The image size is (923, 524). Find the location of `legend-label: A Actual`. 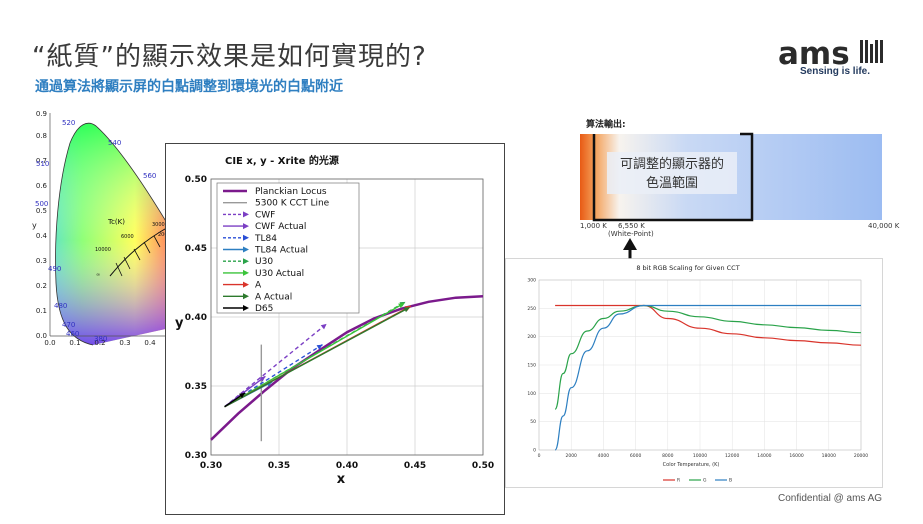

legend-label: A Actual is located at coordinates (273, 297).